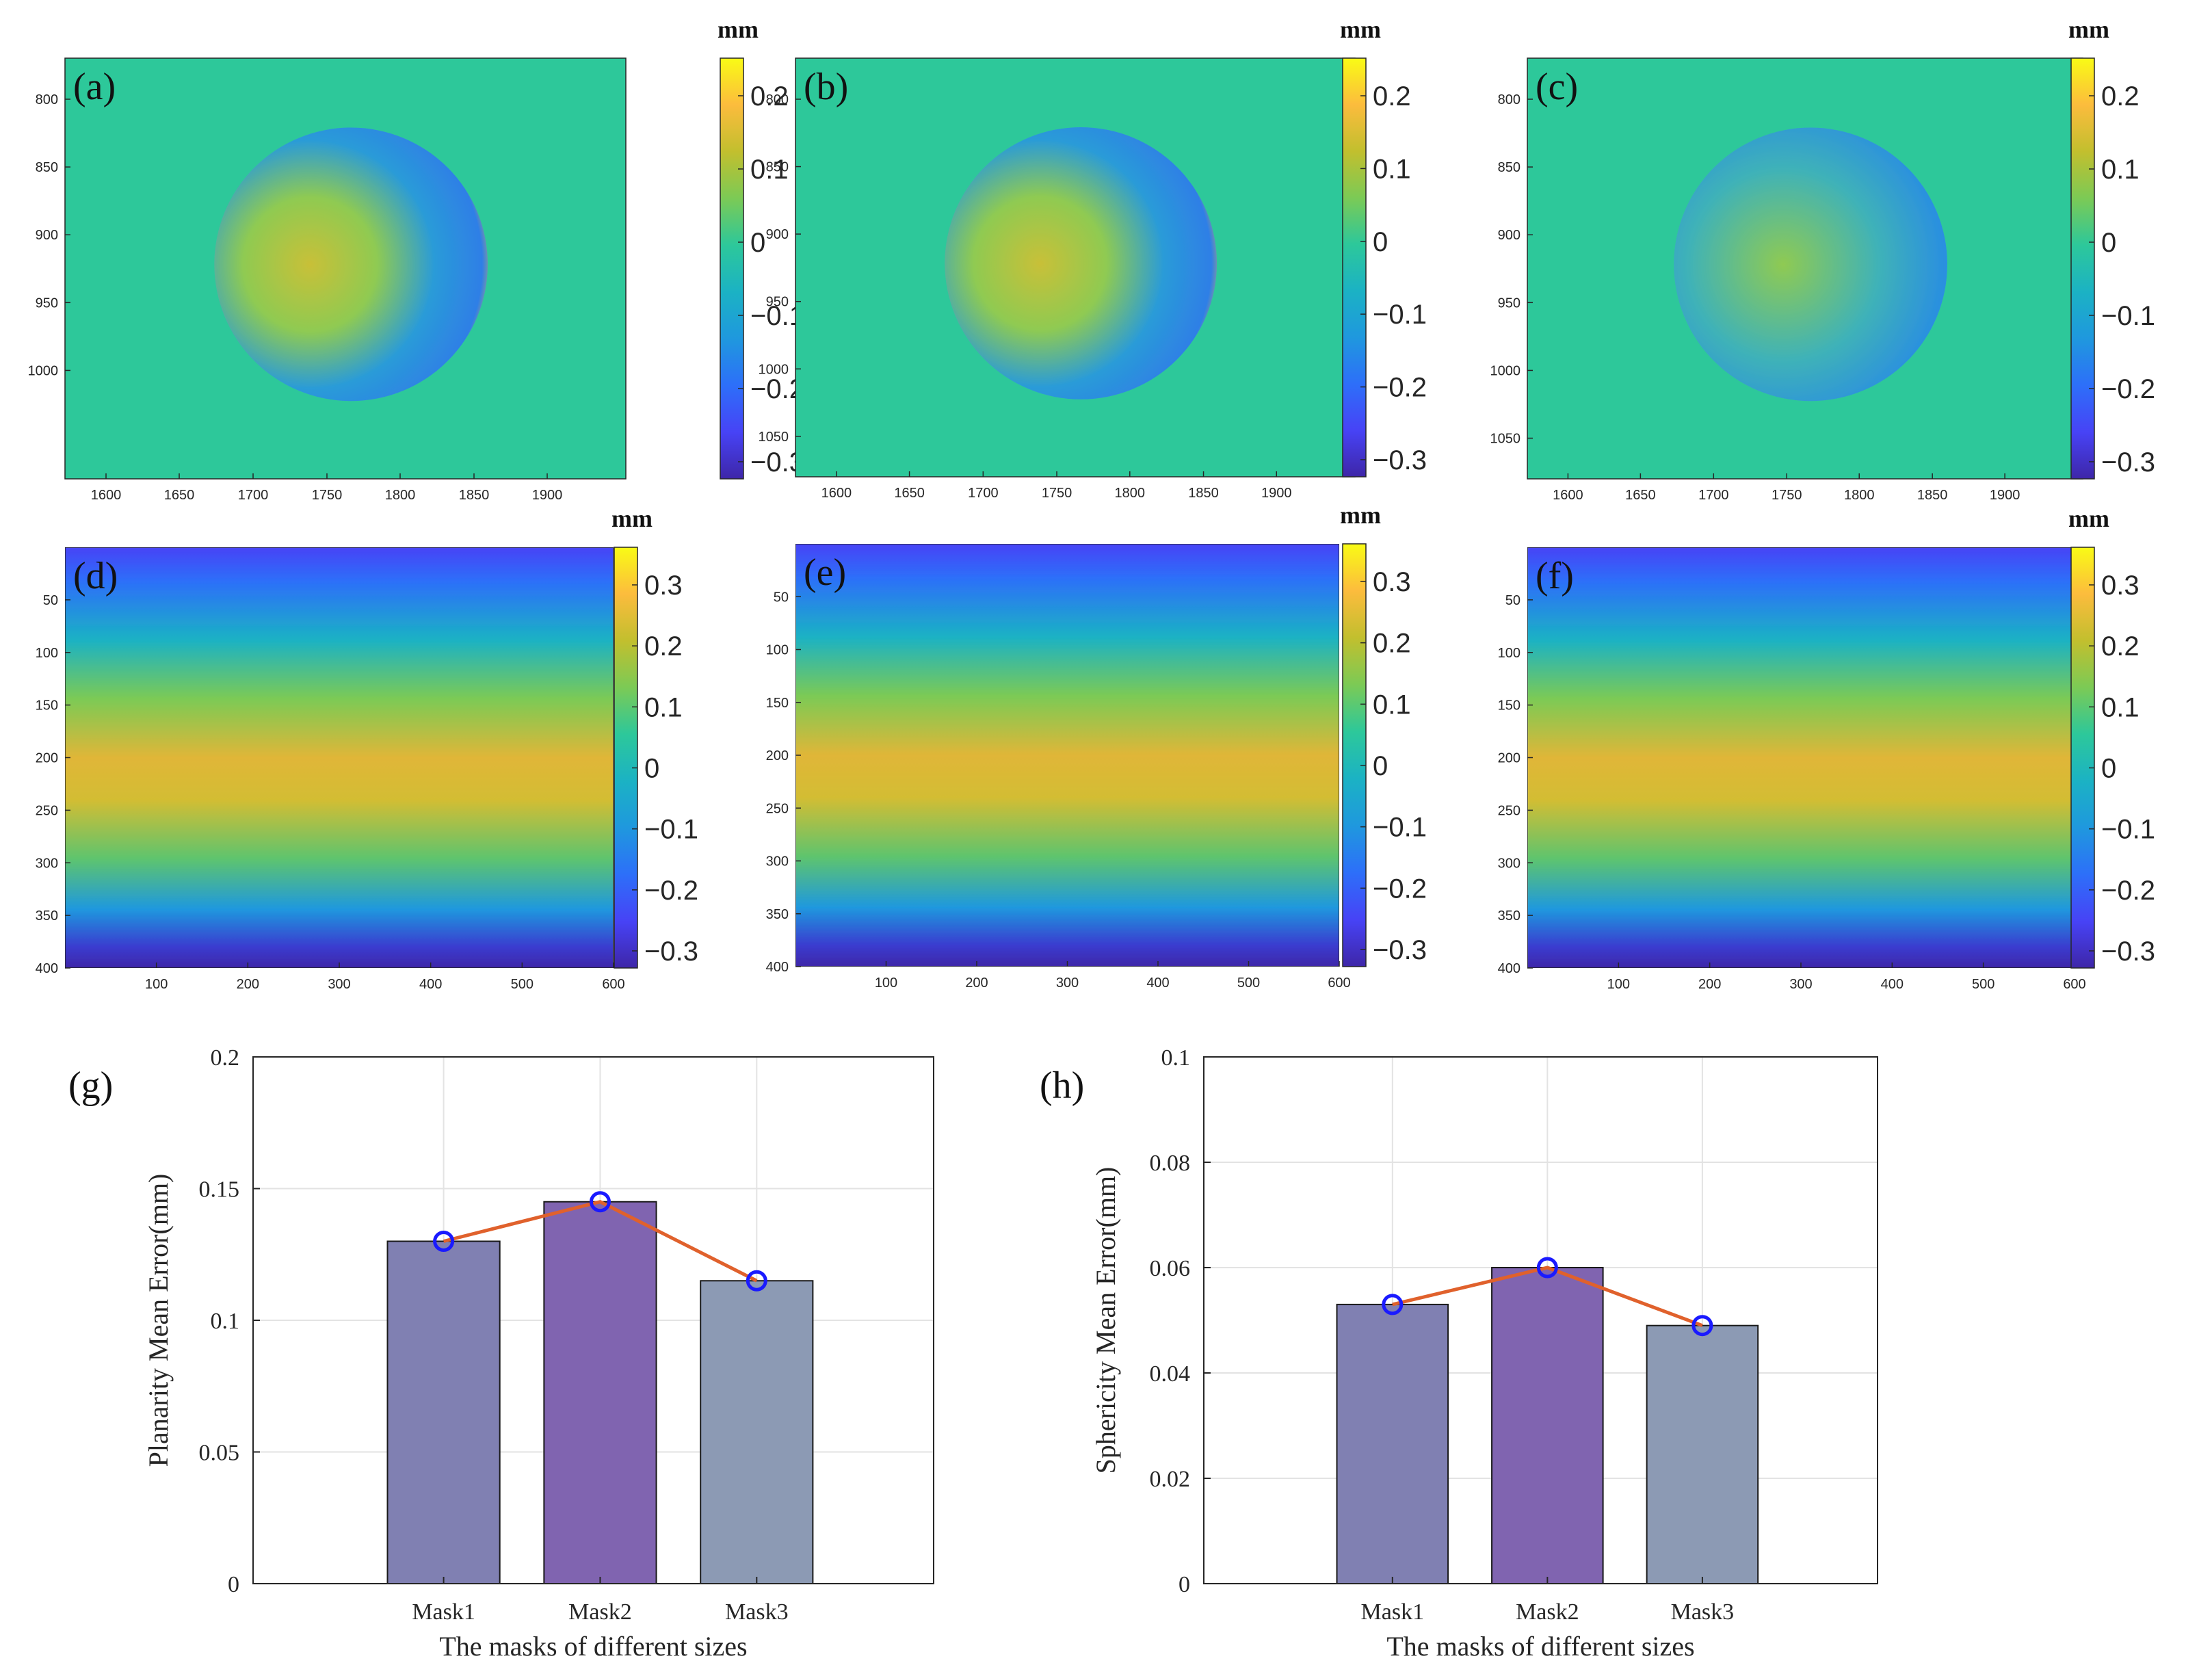 The height and width of the screenshot is (1676, 2212). I want to click on sphere-error-disc, so click(1811, 264).